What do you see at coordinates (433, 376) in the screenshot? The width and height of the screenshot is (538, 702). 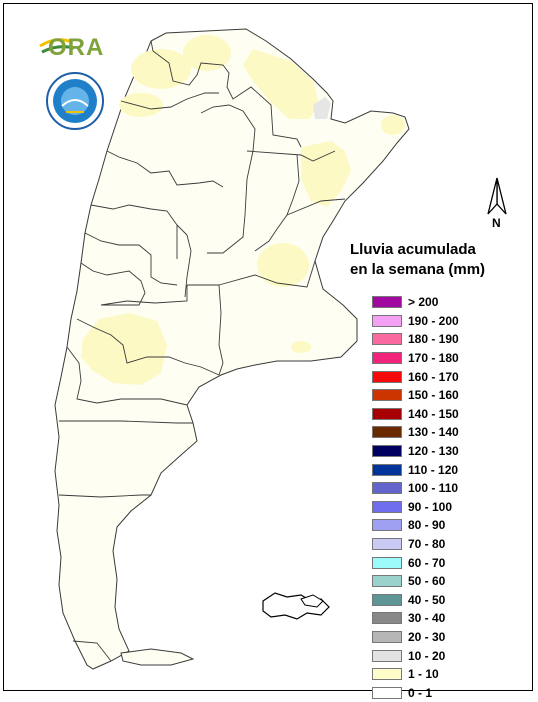 I see `legend-label: 160 - 170` at bounding box center [433, 376].